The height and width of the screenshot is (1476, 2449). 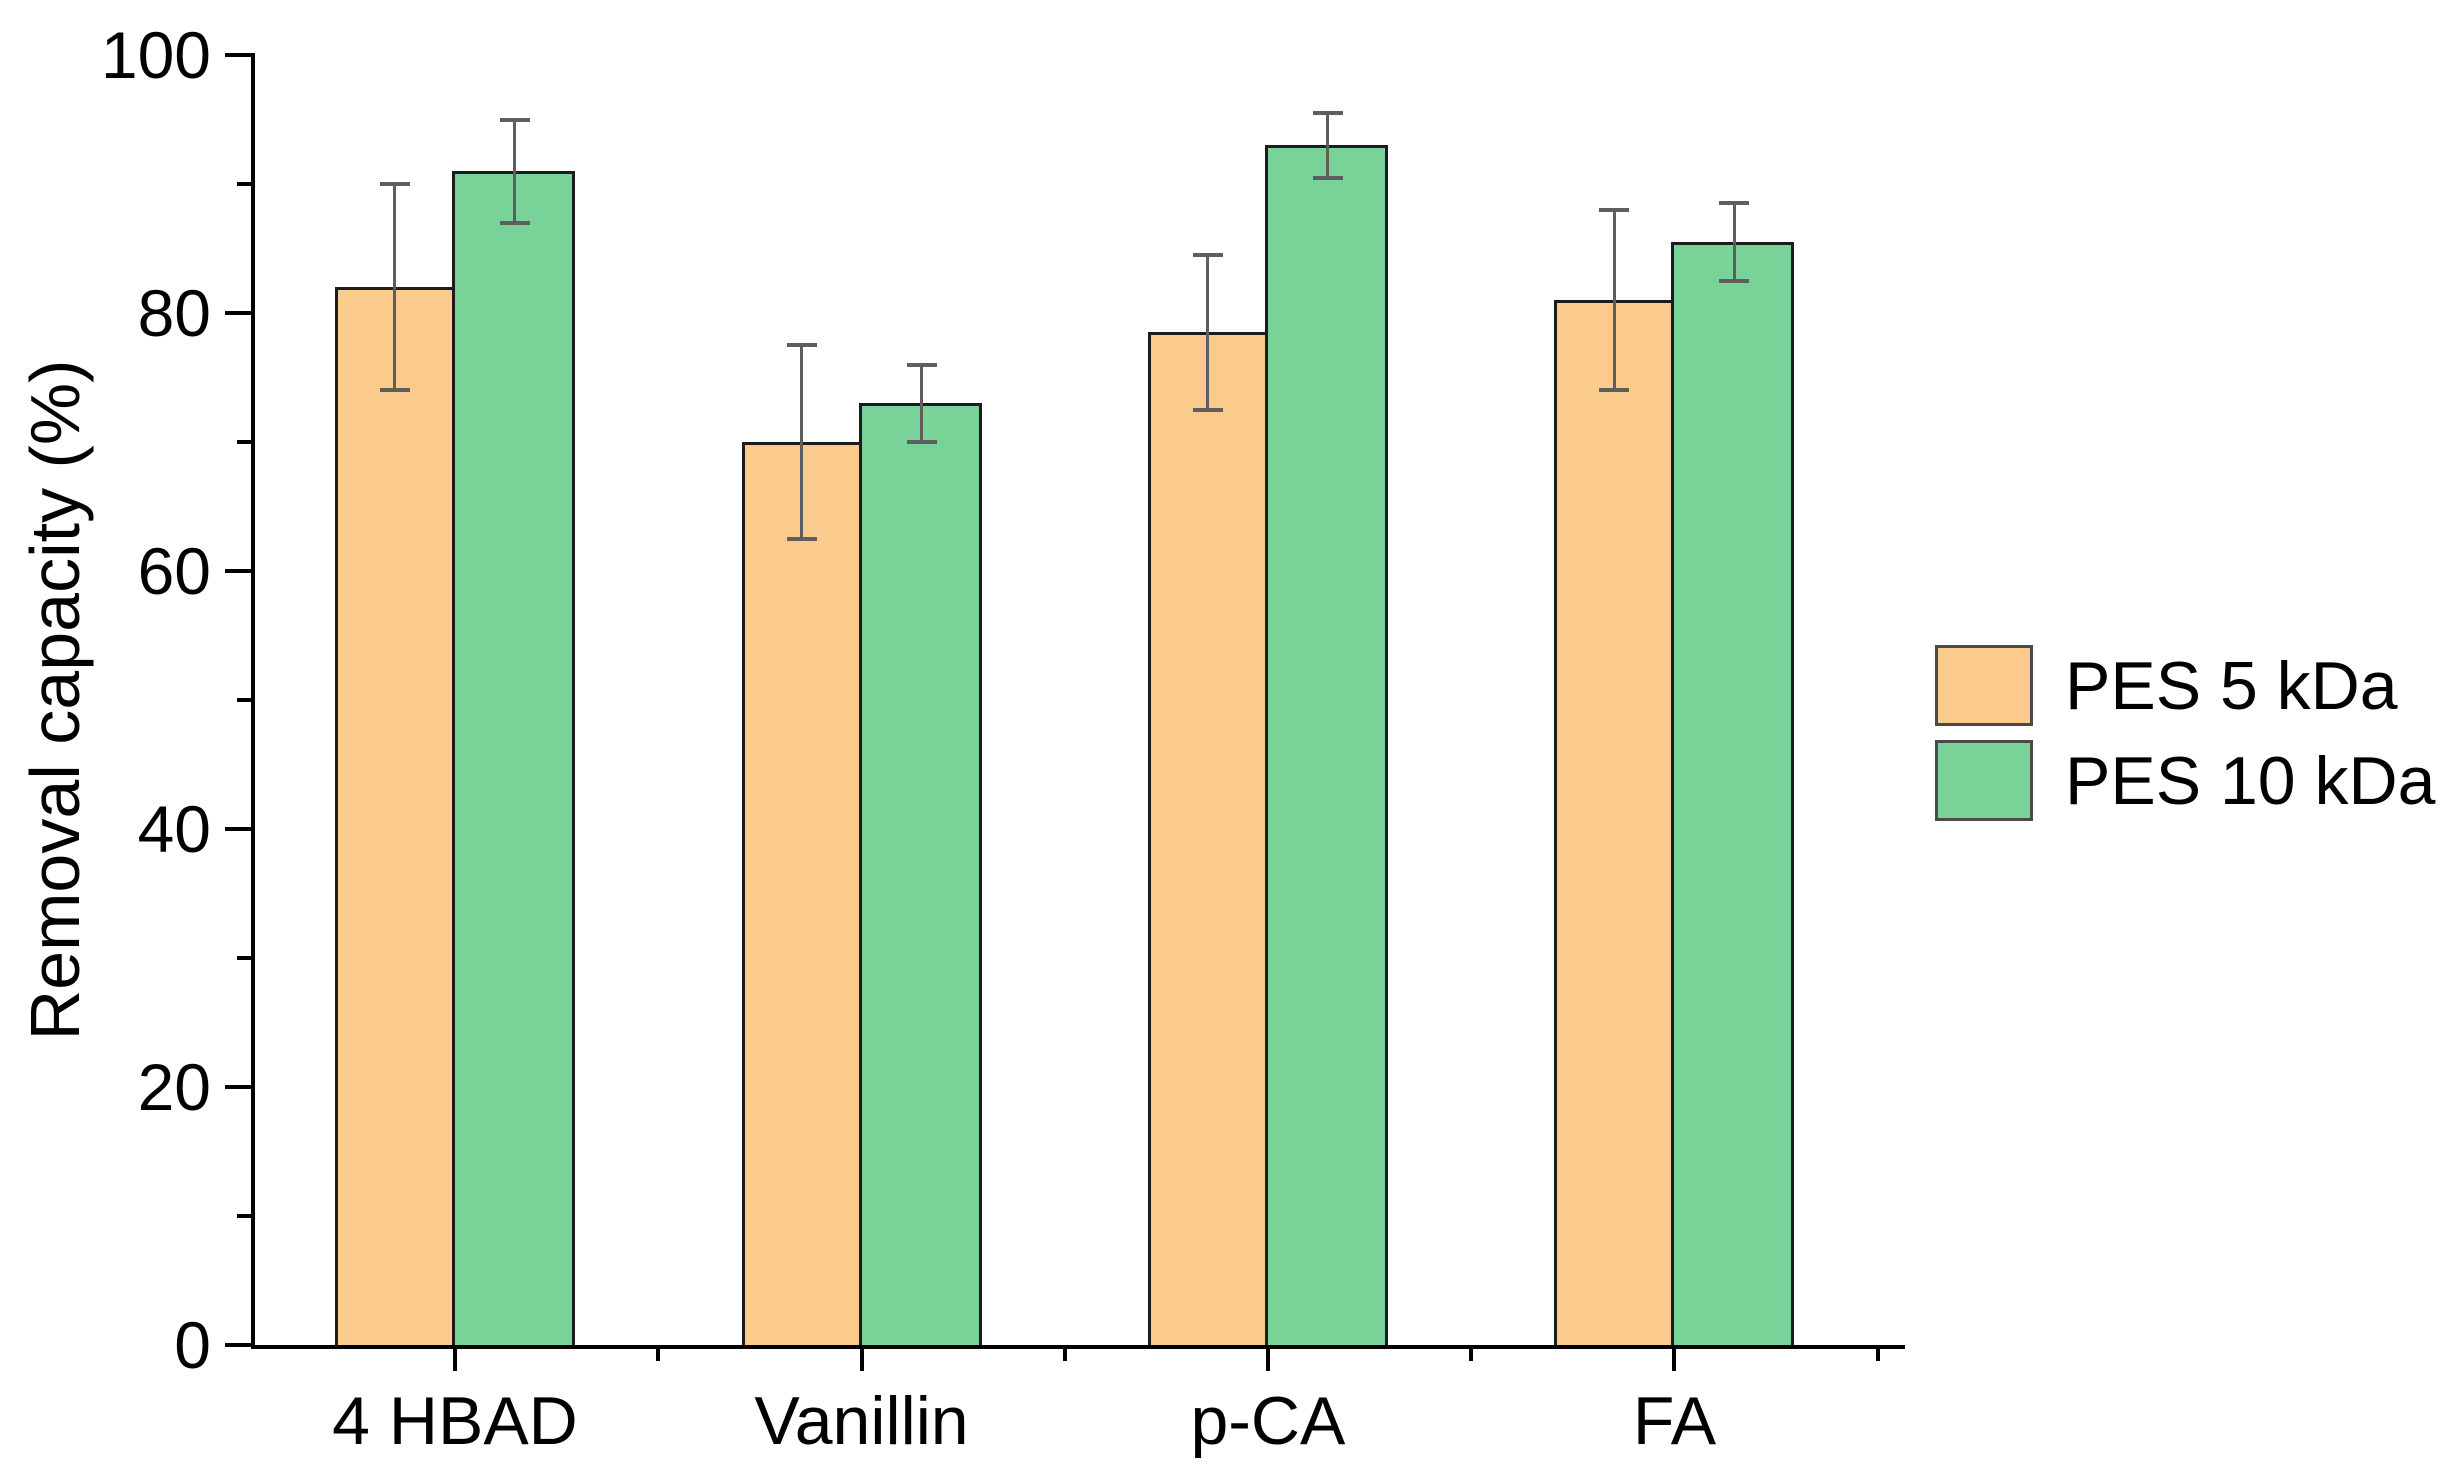 I want to click on y-tick-label-80: 80, so click(x=174, y=313).